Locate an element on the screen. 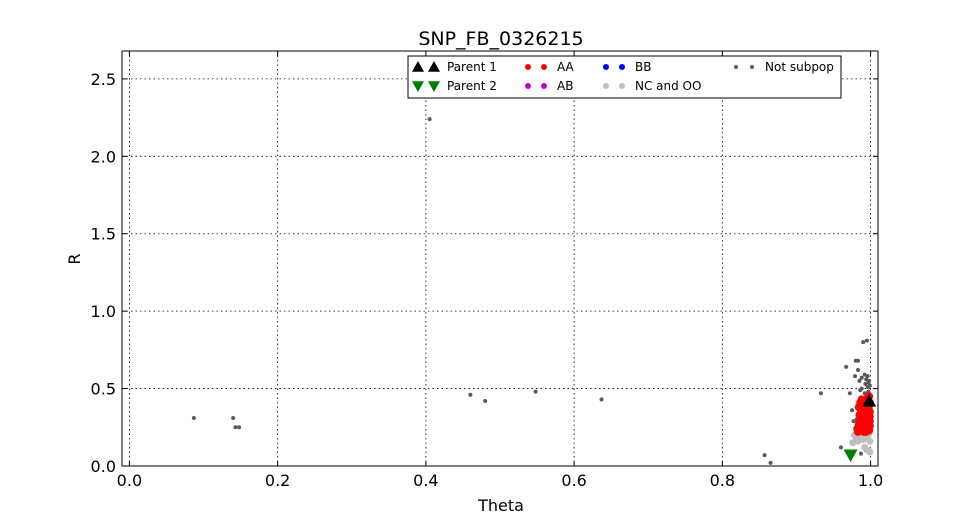 Image resolution: width=976 pixels, height=518 pixels. y-axis-label: R is located at coordinates (74, 258).